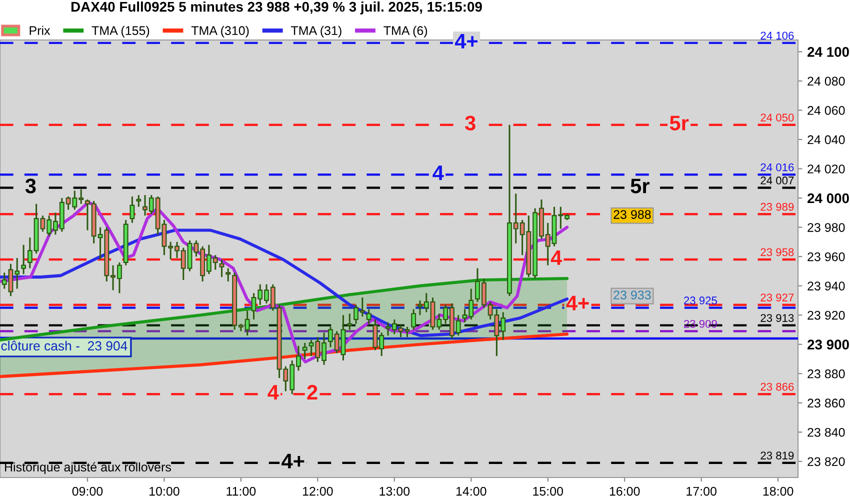 This screenshot has width=850, height=500. Describe the element at coordinates (700, 324) in the screenshot. I see `ref-line-label: 23 909` at that location.